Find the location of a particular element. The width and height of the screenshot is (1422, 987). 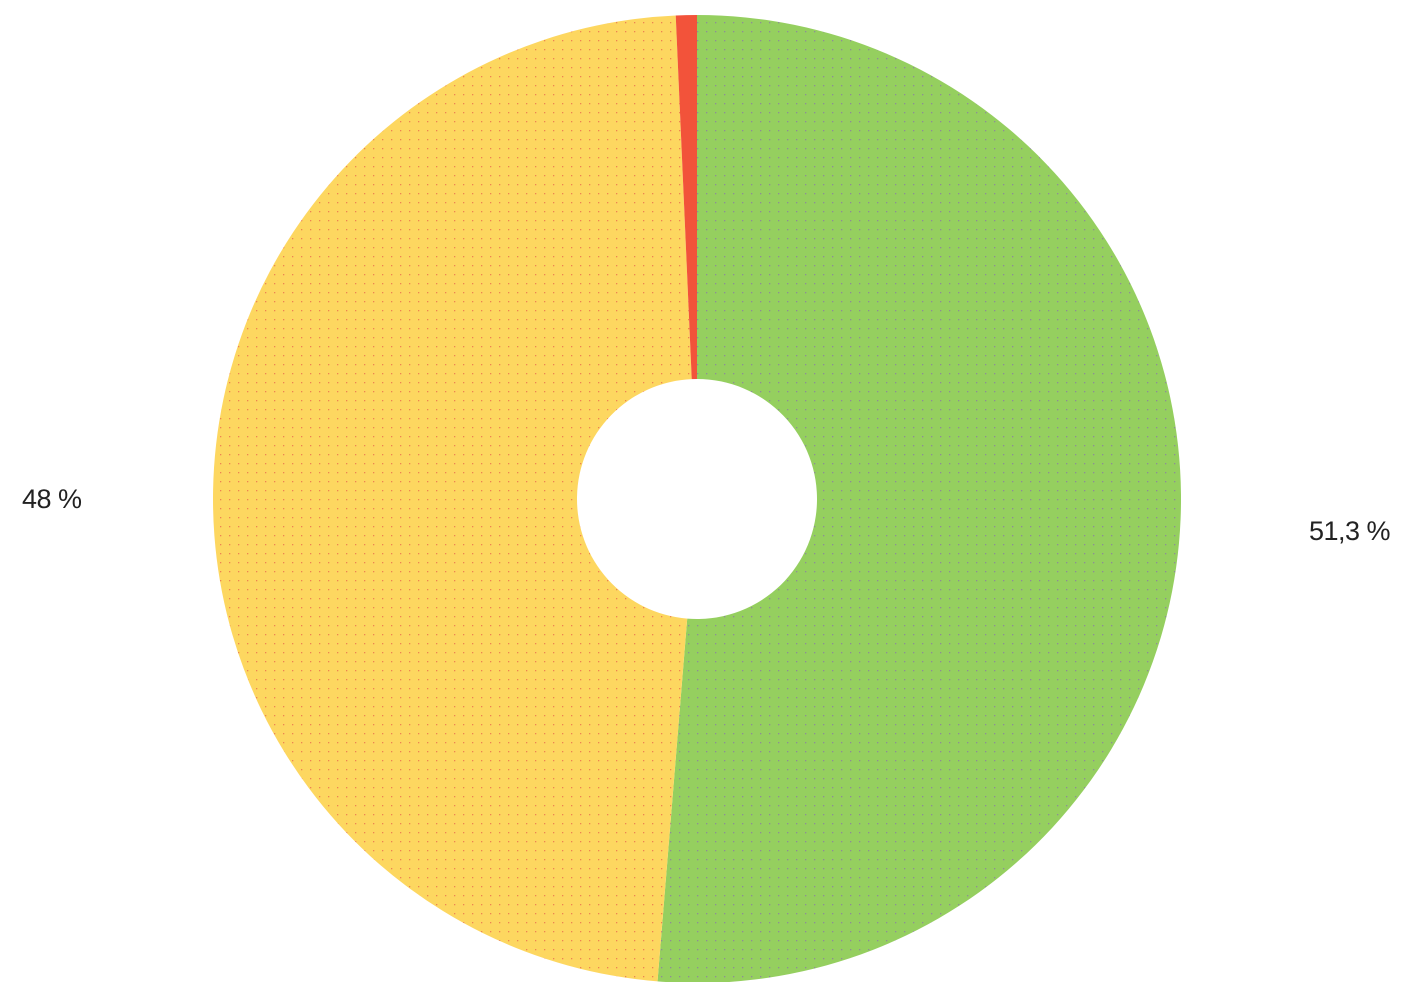

slice-label-green: 51,3 % is located at coordinates (1350, 531).